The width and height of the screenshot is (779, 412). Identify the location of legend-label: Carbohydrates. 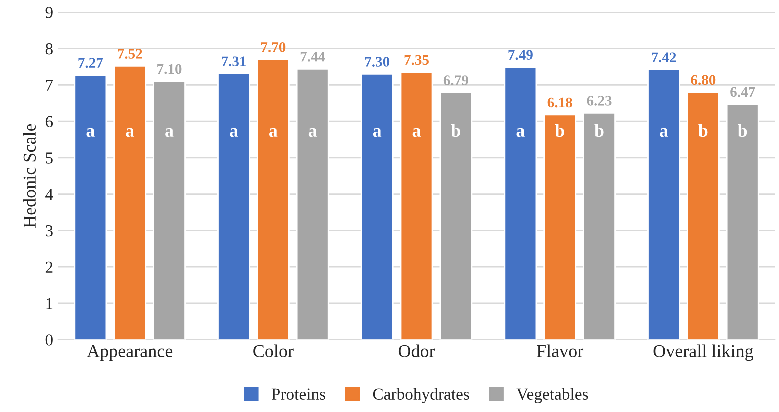
(421, 396).